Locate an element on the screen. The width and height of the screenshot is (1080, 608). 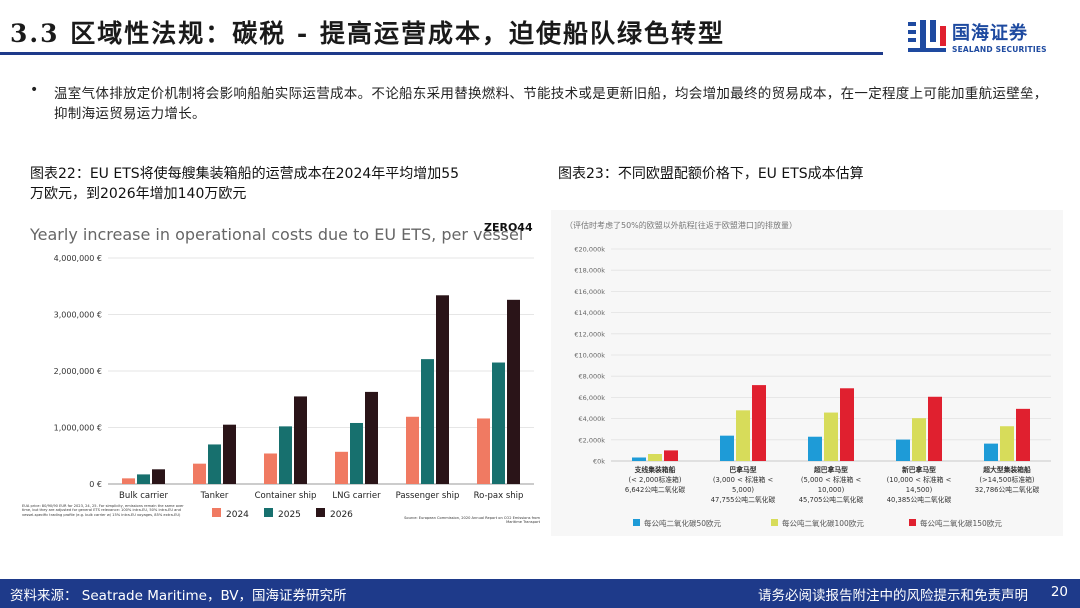
chart2-y-tick: €12,000k is located at coordinates (589, 334).